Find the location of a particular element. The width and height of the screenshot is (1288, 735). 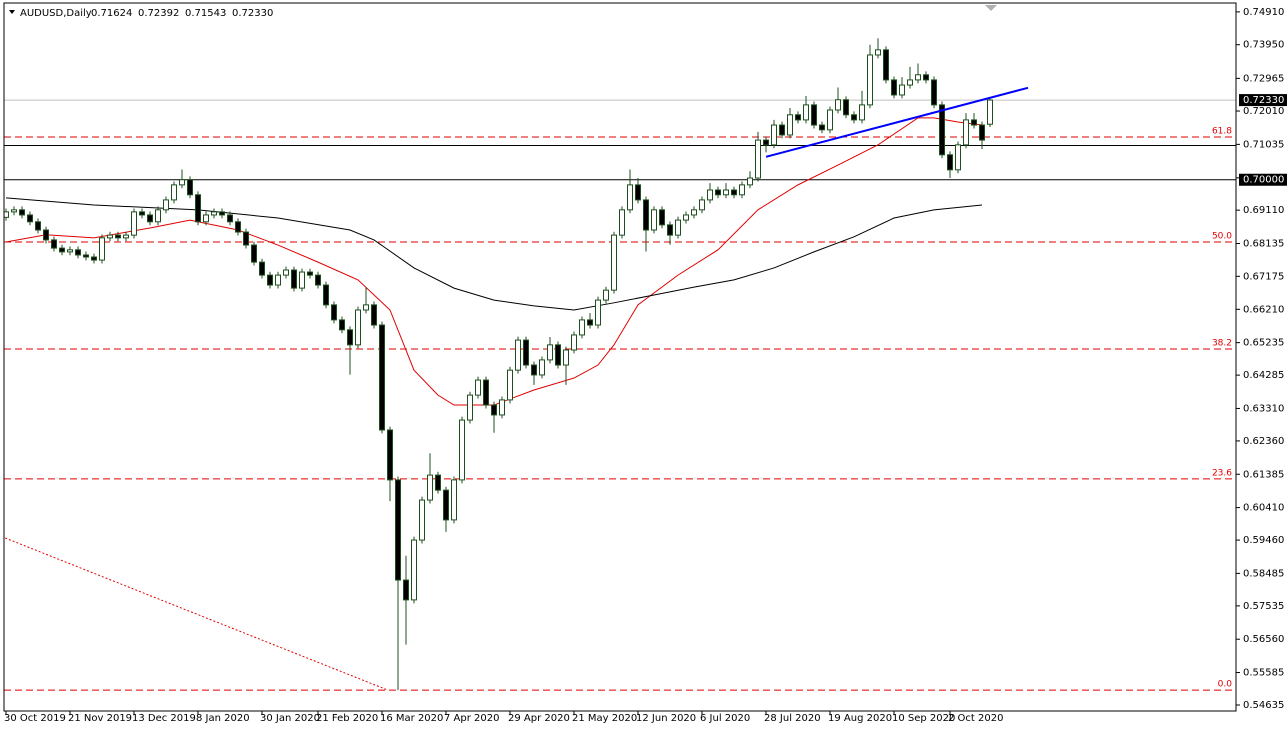

x-tick-label: 10 Sep 2020 is located at coordinates (923, 718).